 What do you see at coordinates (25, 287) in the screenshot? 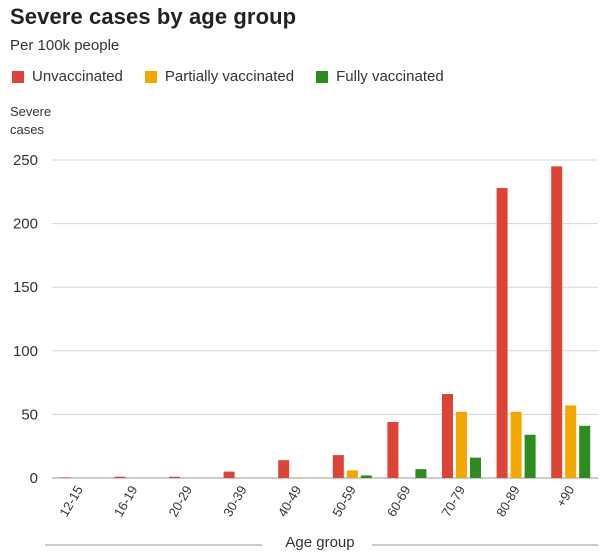
I see `y-tick-label: 150` at bounding box center [25, 287].